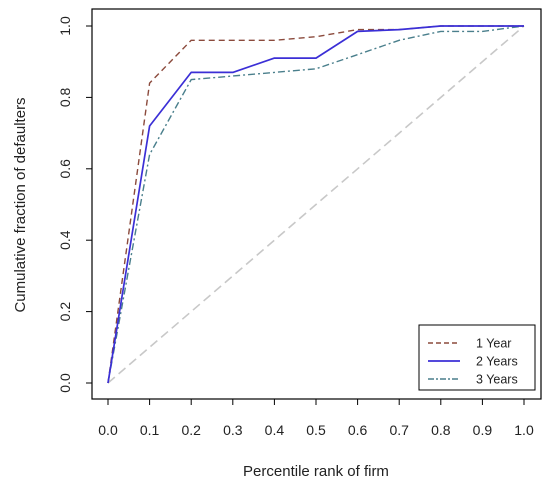 The width and height of the screenshot is (550, 487). I want to click on x-tick-label: 0.1, so click(150, 430).